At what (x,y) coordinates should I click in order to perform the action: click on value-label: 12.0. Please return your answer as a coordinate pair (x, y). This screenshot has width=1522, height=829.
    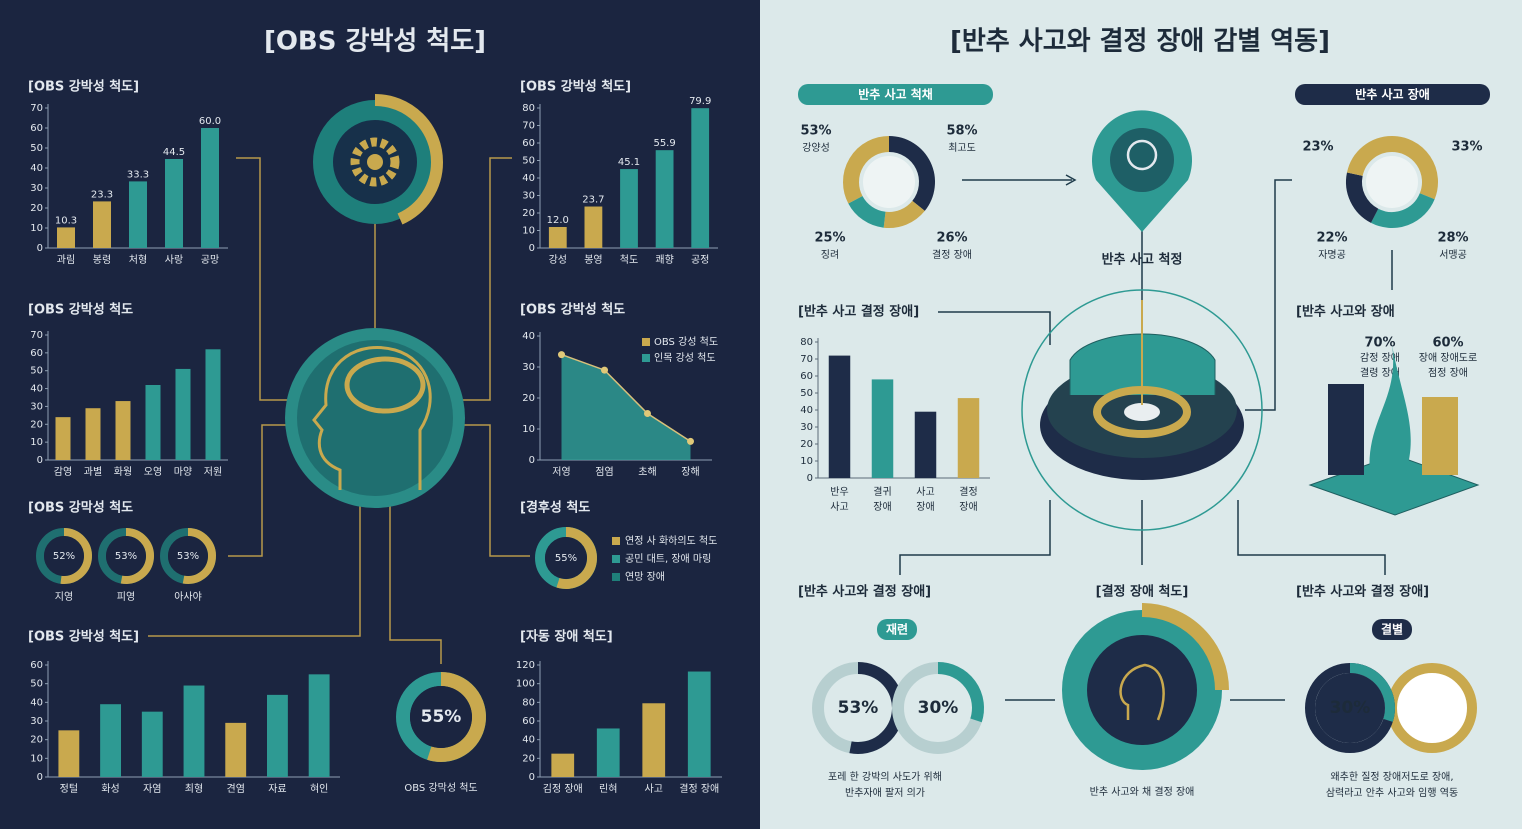
    Looking at the image, I should click on (558, 220).